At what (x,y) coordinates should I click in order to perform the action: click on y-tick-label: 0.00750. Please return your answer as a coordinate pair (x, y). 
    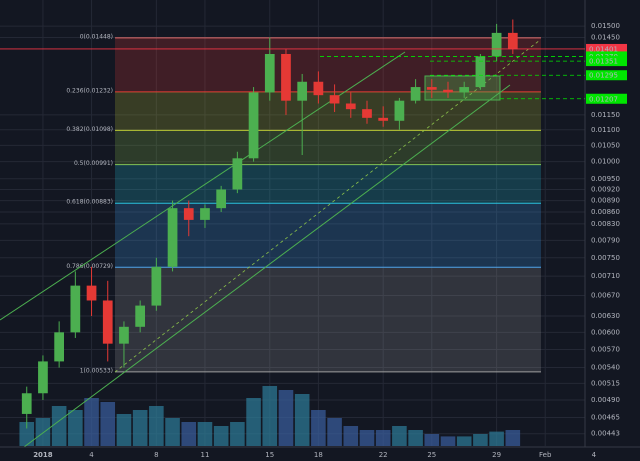
    Looking at the image, I should click on (605, 258).